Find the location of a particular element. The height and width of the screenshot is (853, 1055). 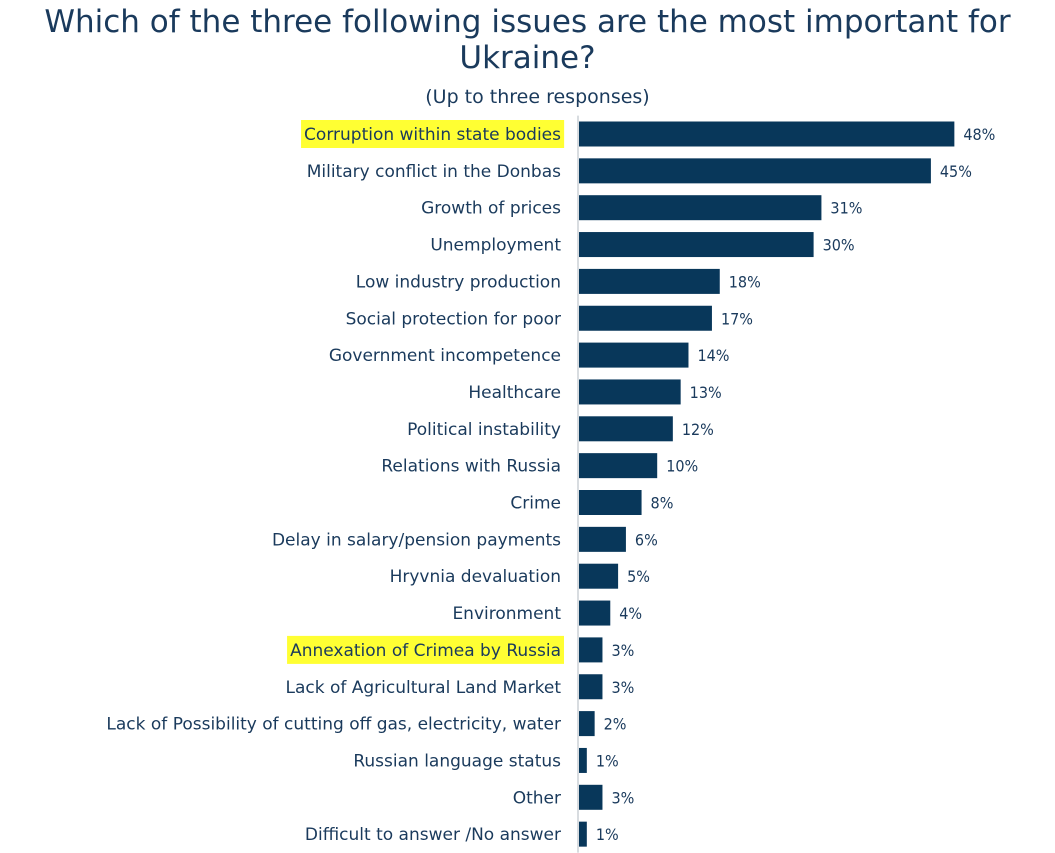

bar-crime is located at coordinates (610, 502).